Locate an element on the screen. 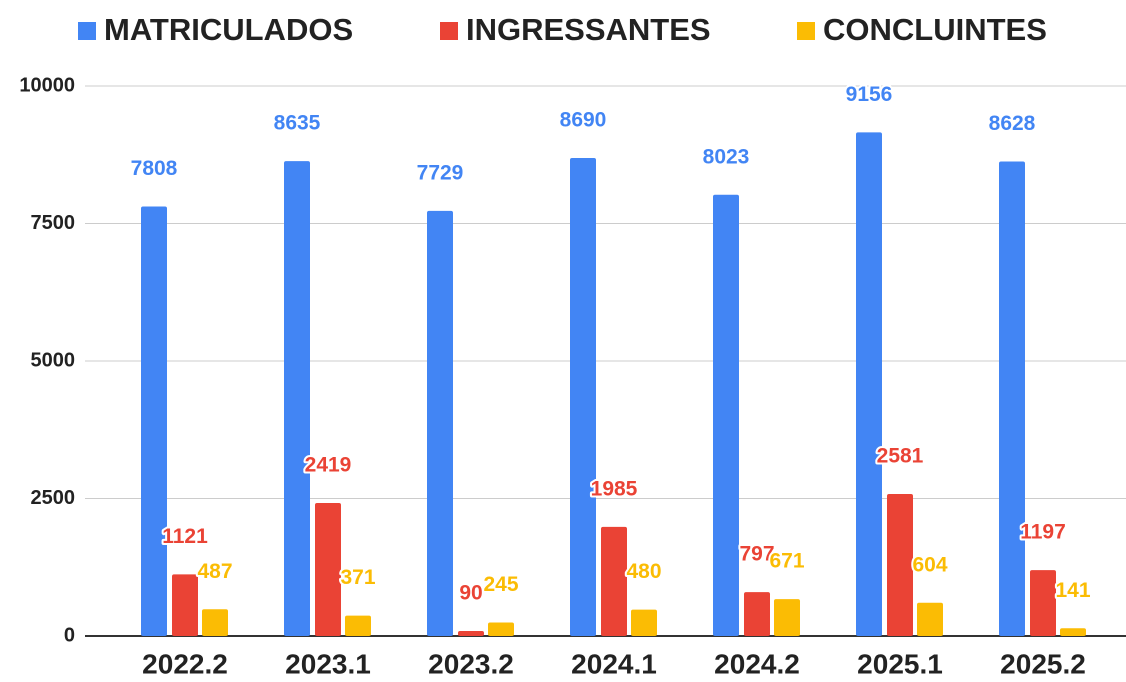  y-tick-label: 0 is located at coordinates (69, 635).